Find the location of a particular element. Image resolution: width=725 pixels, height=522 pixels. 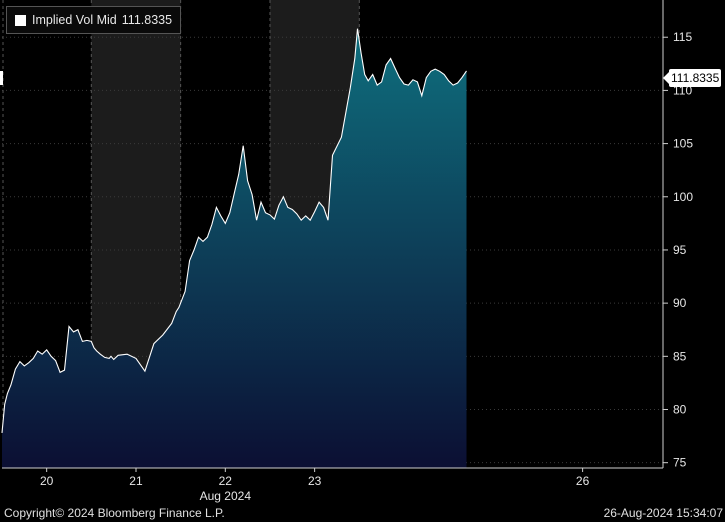

legend: Implied Vol Mid 111.8335 is located at coordinates (94, 20).